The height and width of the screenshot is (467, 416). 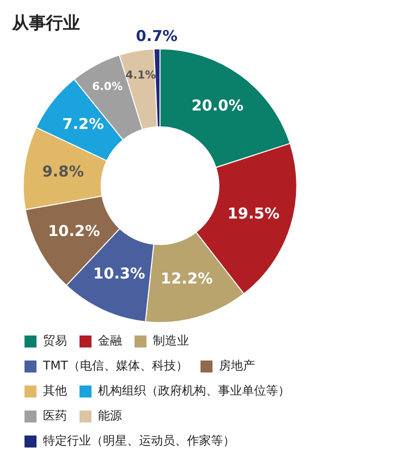 I want to click on legend-label: 贸易, so click(x=55, y=341).